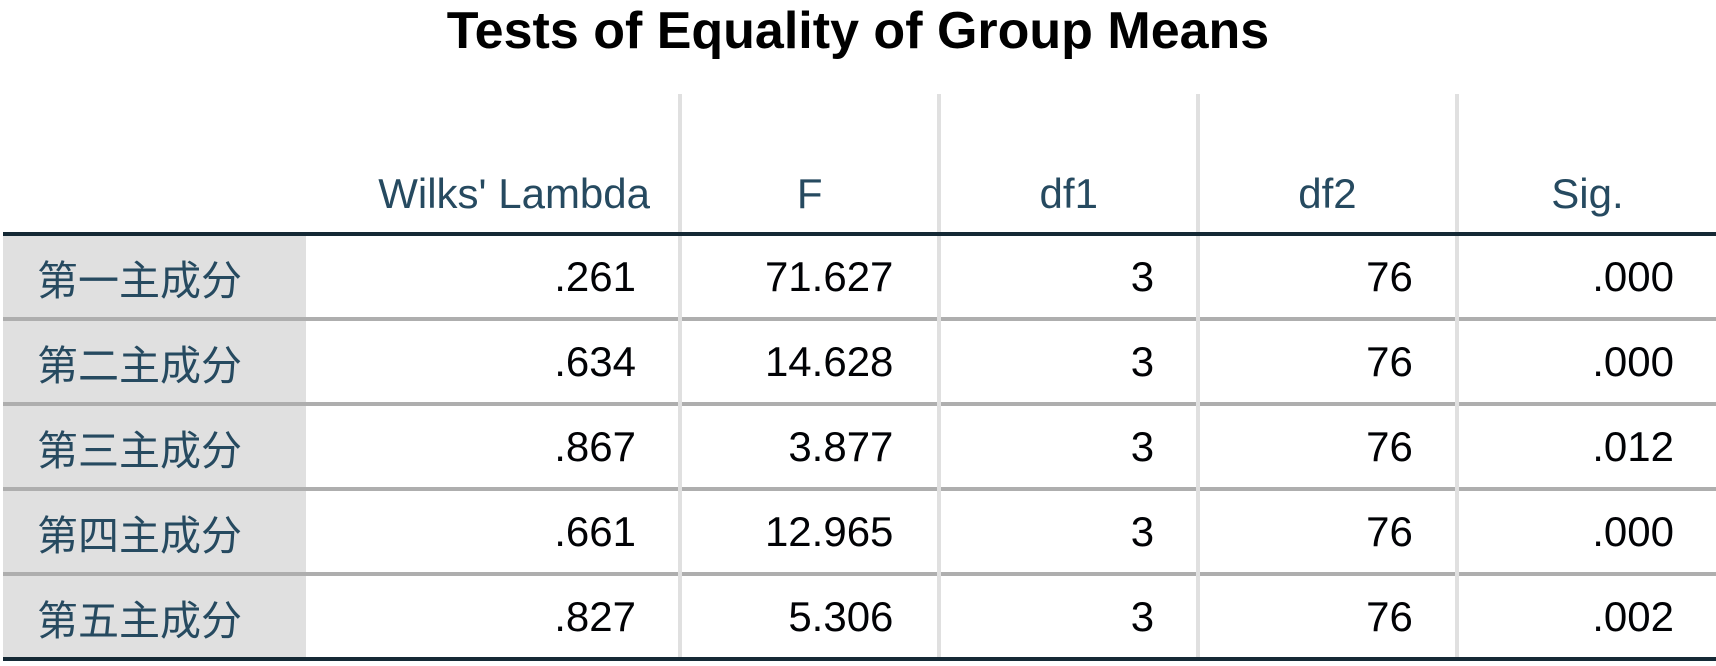 This screenshot has height=666, width=1716. Describe the element at coordinates (493, 445) in the screenshot. I see `wilks-lambda-value: .867` at that location.